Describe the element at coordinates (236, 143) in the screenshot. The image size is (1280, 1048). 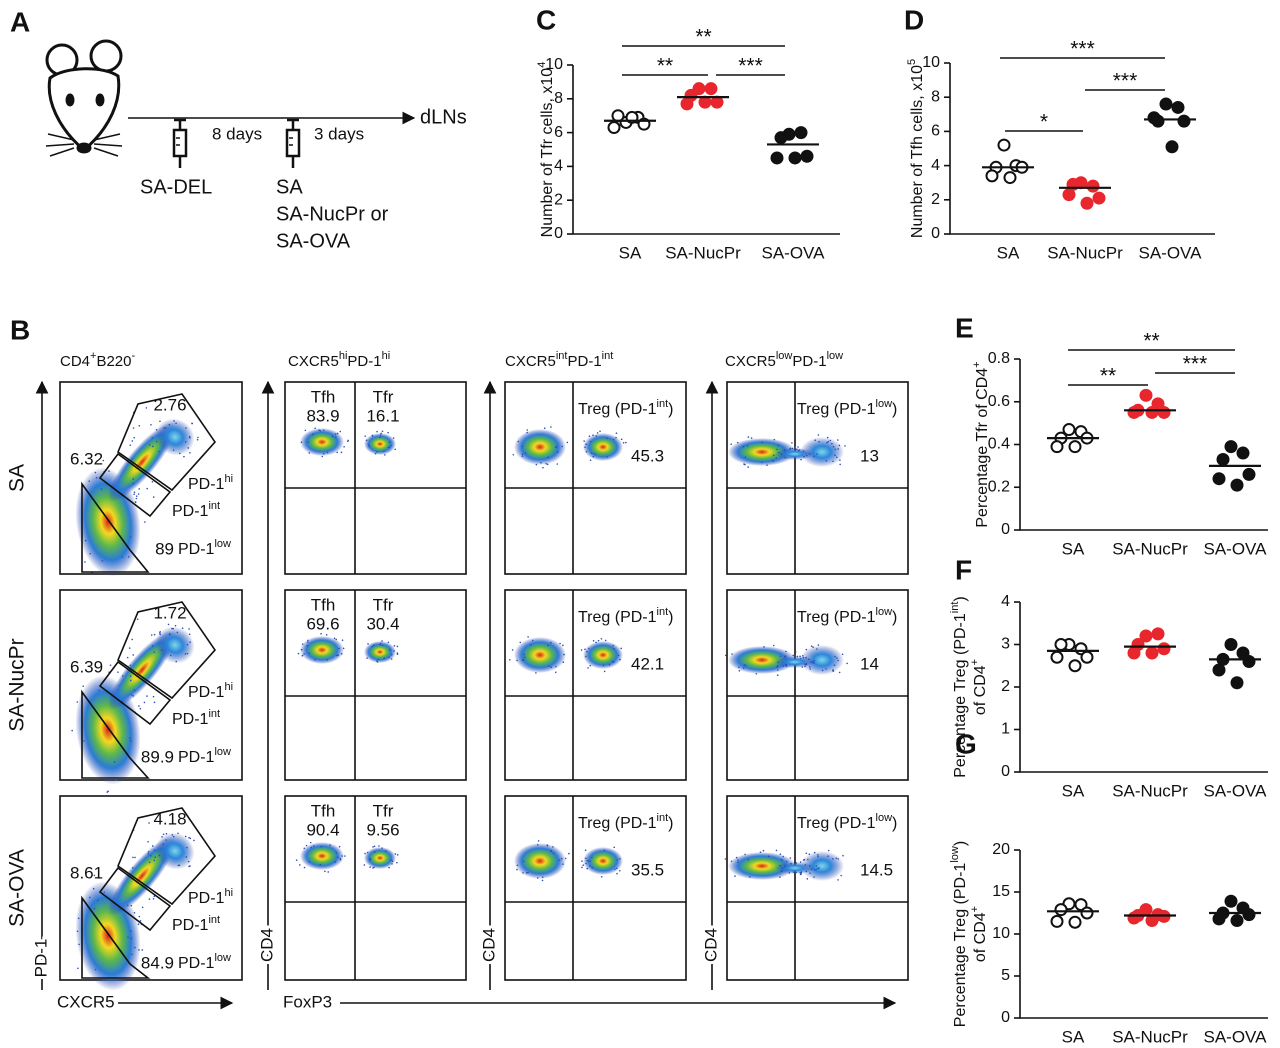
I see `syringe-icon` at that location.